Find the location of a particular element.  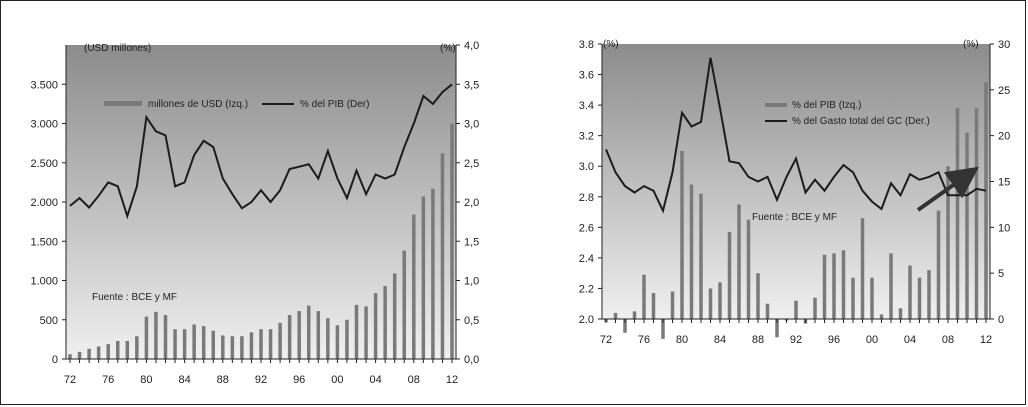

y-right-tick-label: 0 is located at coordinates (1001, 320).